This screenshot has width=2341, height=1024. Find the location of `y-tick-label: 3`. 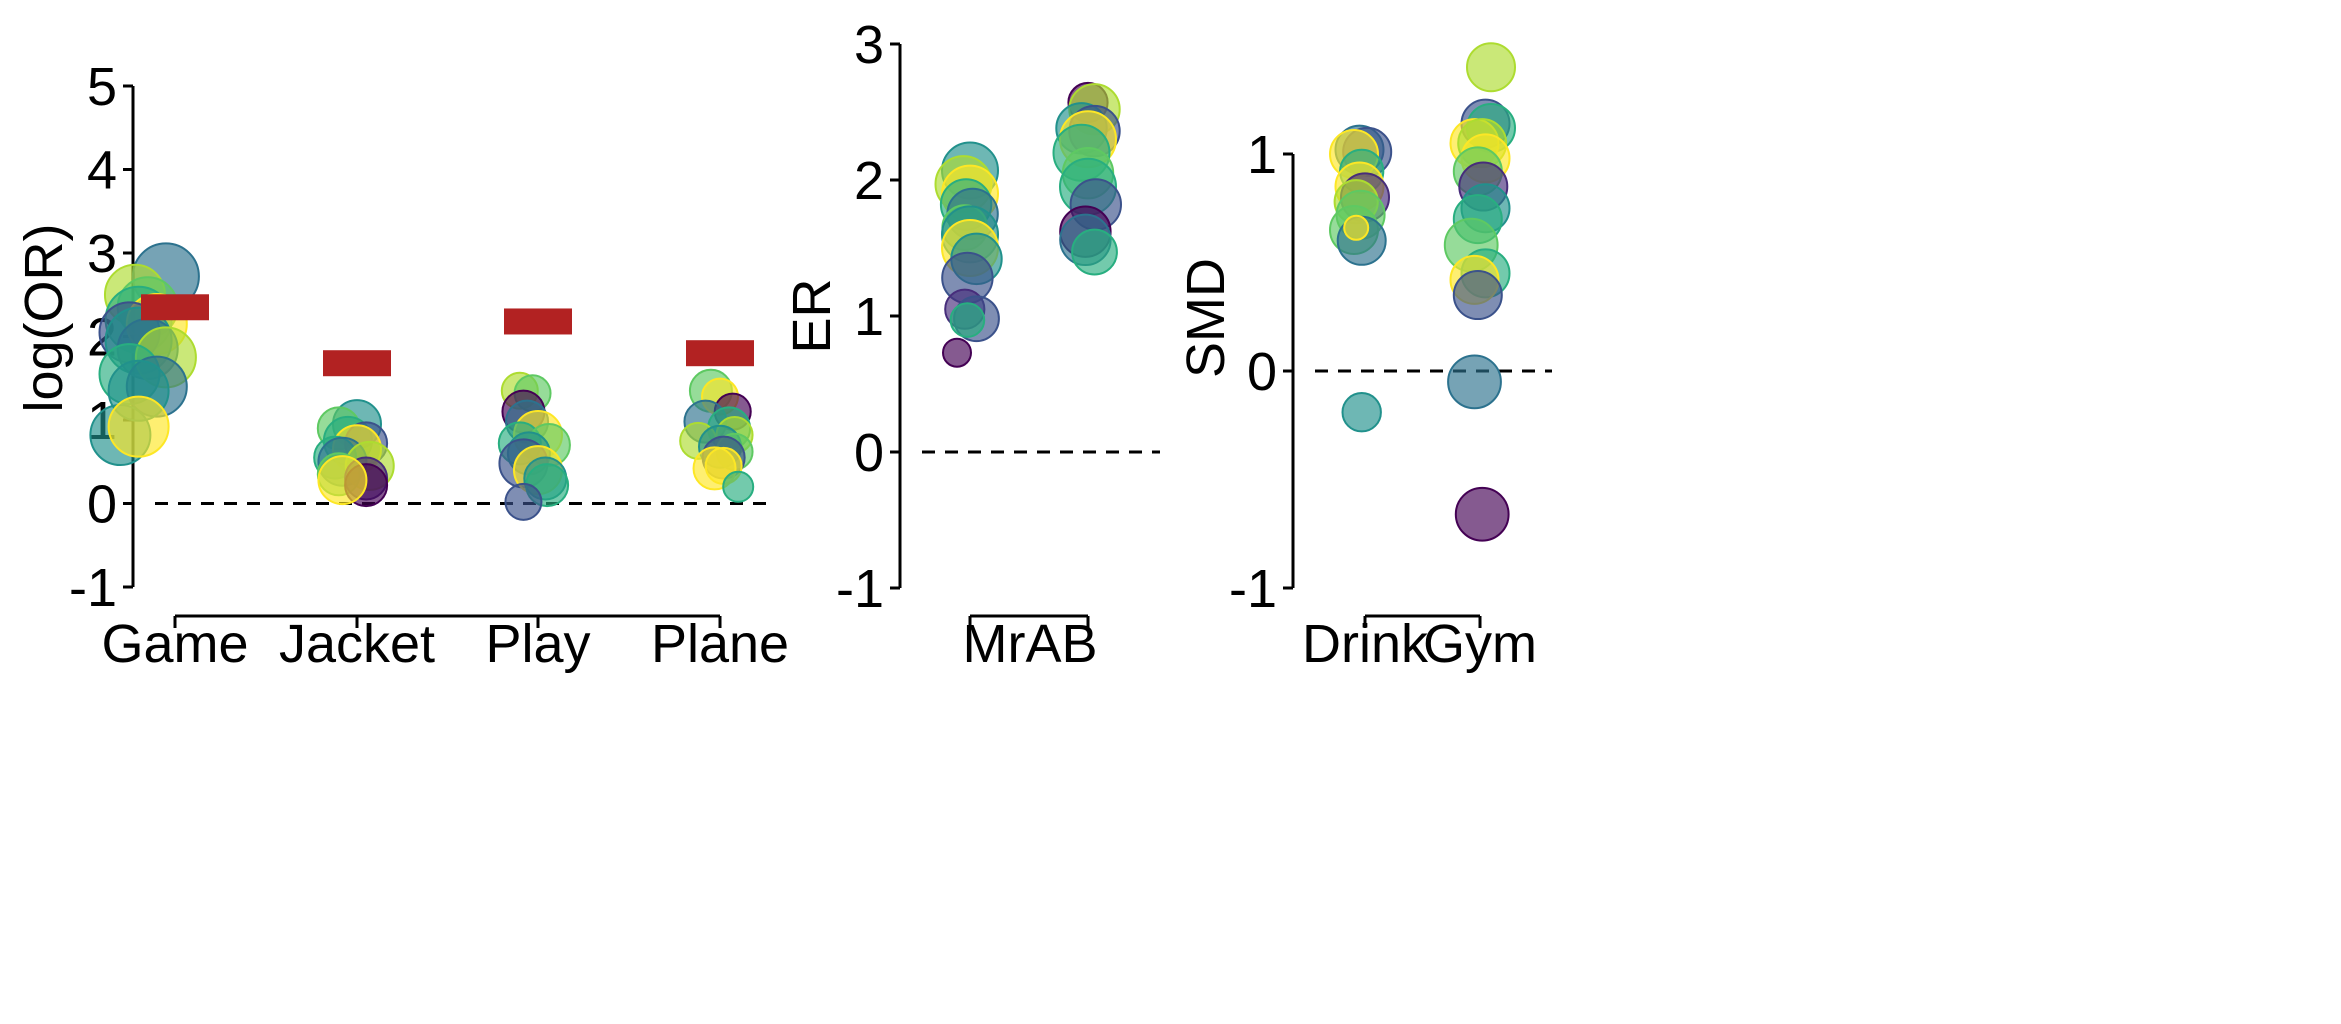

y-tick-label: 3 is located at coordinates (869, 45).